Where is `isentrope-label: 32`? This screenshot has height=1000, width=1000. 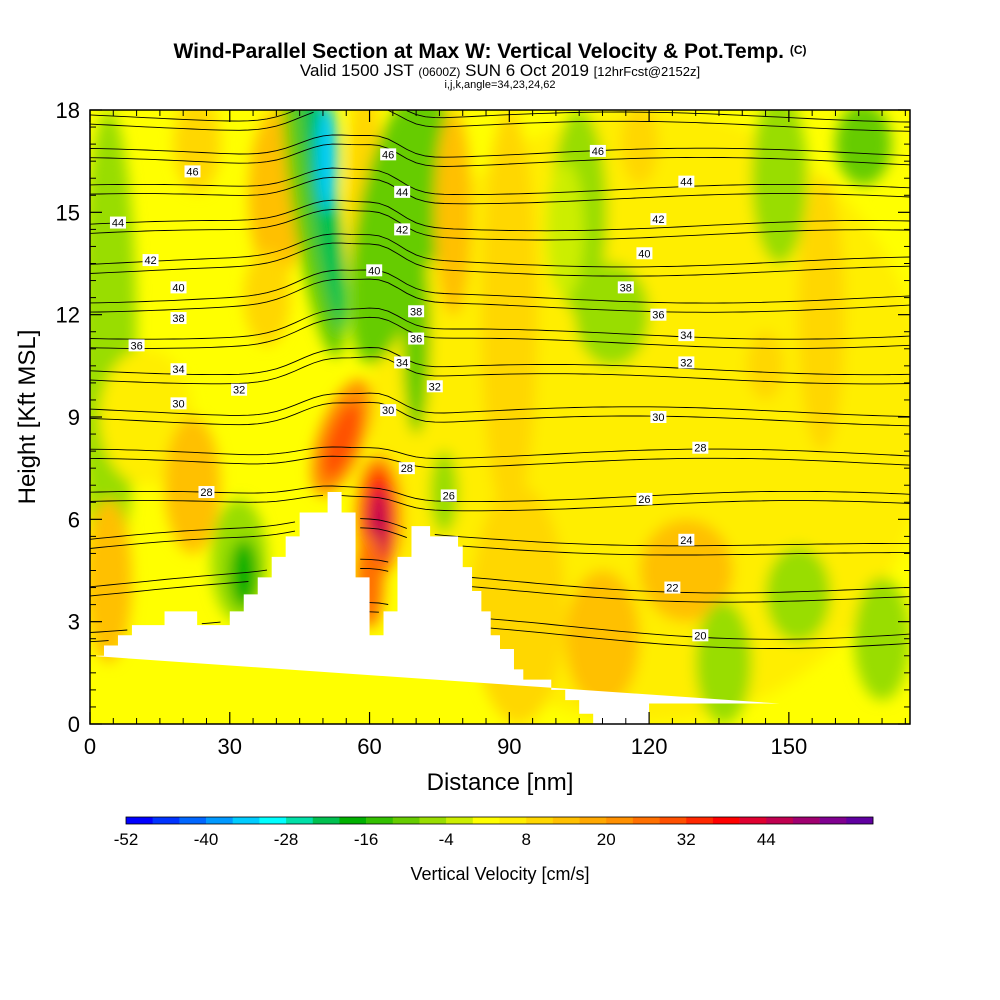 isentrope-label: 32 is located at coordinates (435, 387).